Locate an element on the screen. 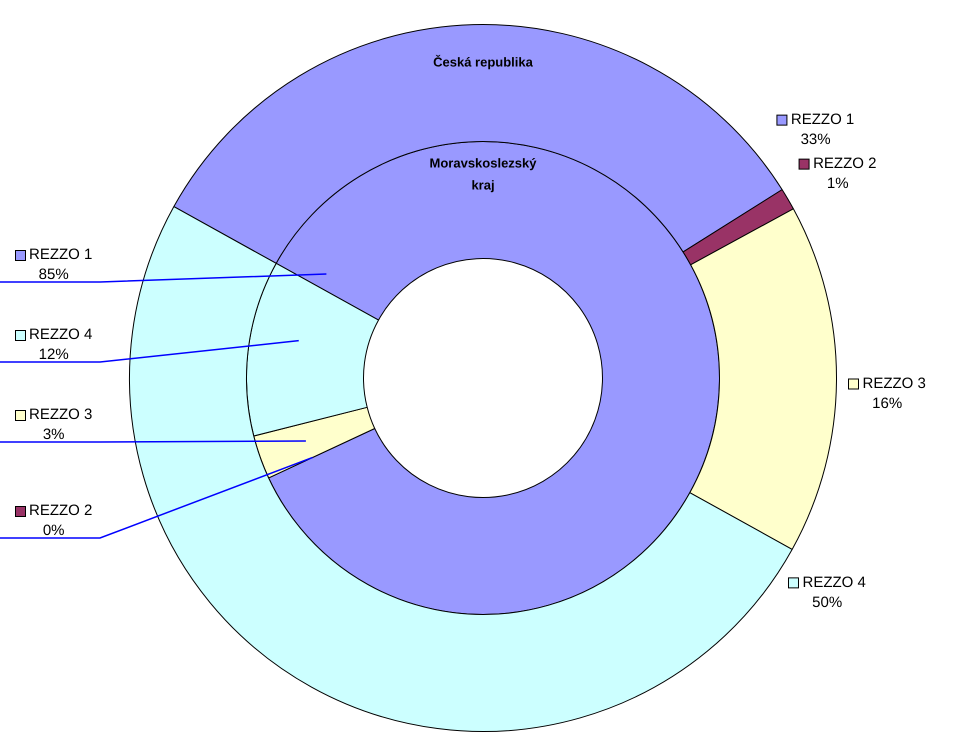  data-label: 1% is located at coordinates (837, 183).